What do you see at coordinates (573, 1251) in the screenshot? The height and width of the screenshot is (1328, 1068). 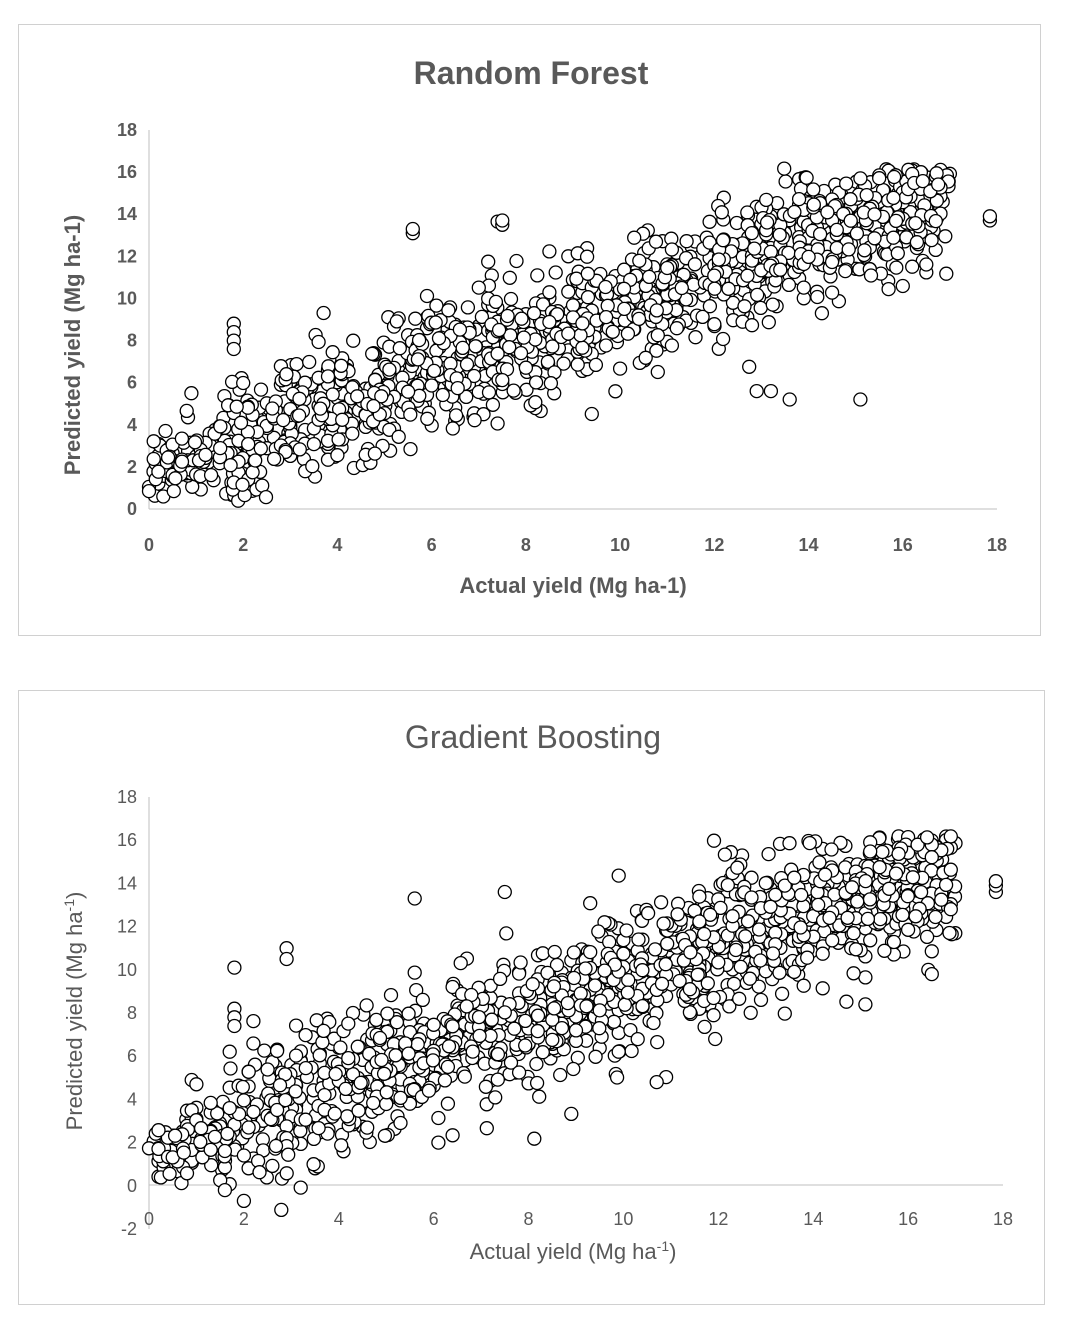 I see `x-axis-label: Actual yield (Mg ha-1)` at bounding box center [573, 1251].